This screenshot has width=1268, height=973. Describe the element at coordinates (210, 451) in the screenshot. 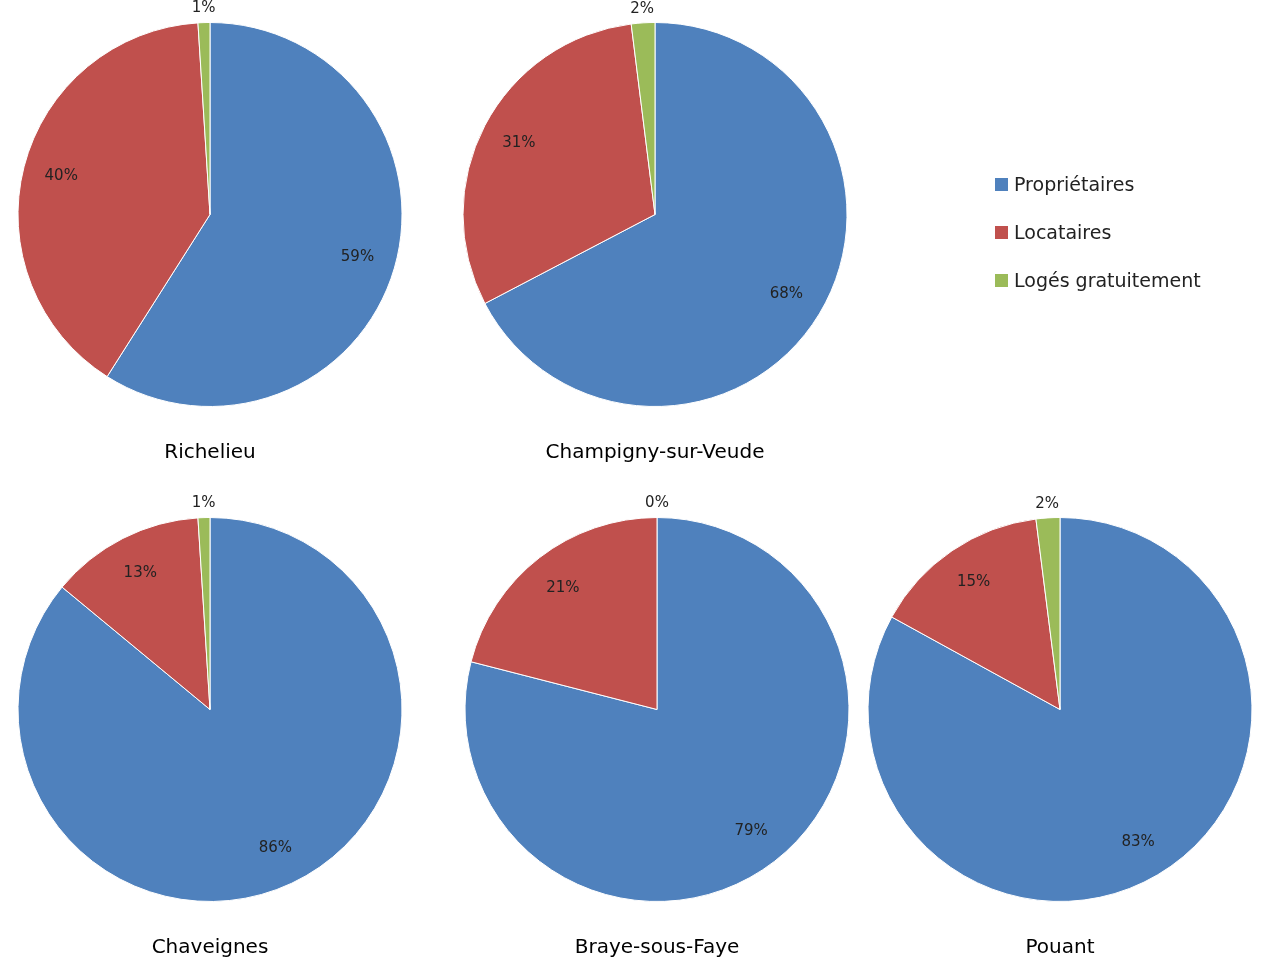

I see `text: Richelieu` at that location.